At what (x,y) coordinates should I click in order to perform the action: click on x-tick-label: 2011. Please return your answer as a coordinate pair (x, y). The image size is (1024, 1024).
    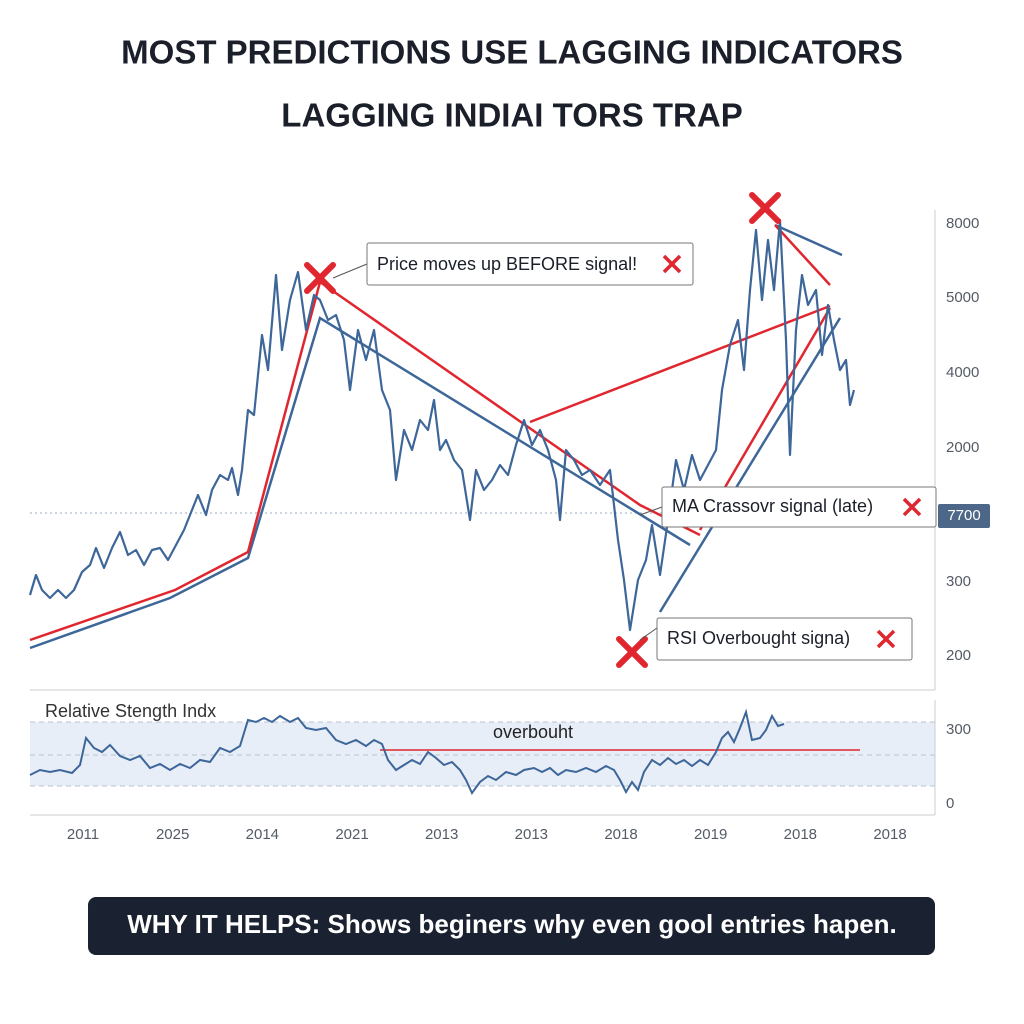
    Looking at the image, I should click on (83, 834).